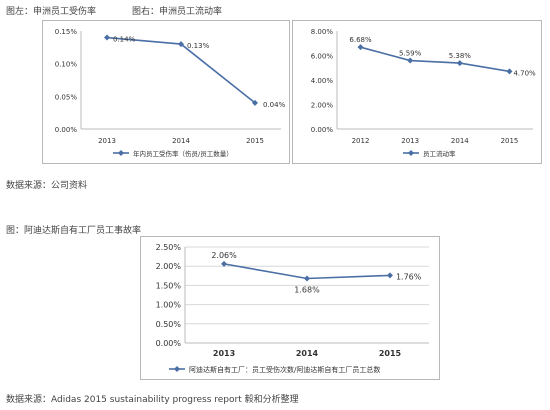  I want to click on data-label: 1.68%, so click(307, 289).